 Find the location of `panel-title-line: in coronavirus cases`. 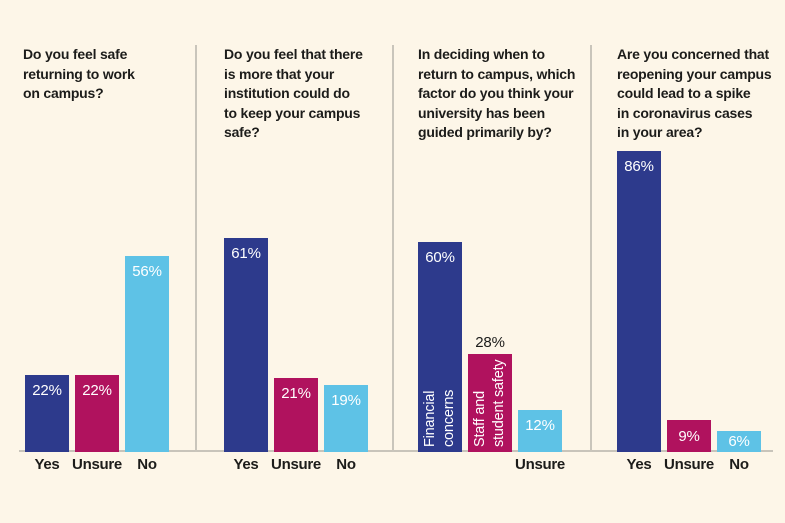

panel-title-line: in coronavirus cases is located at coordinates (685, 112).